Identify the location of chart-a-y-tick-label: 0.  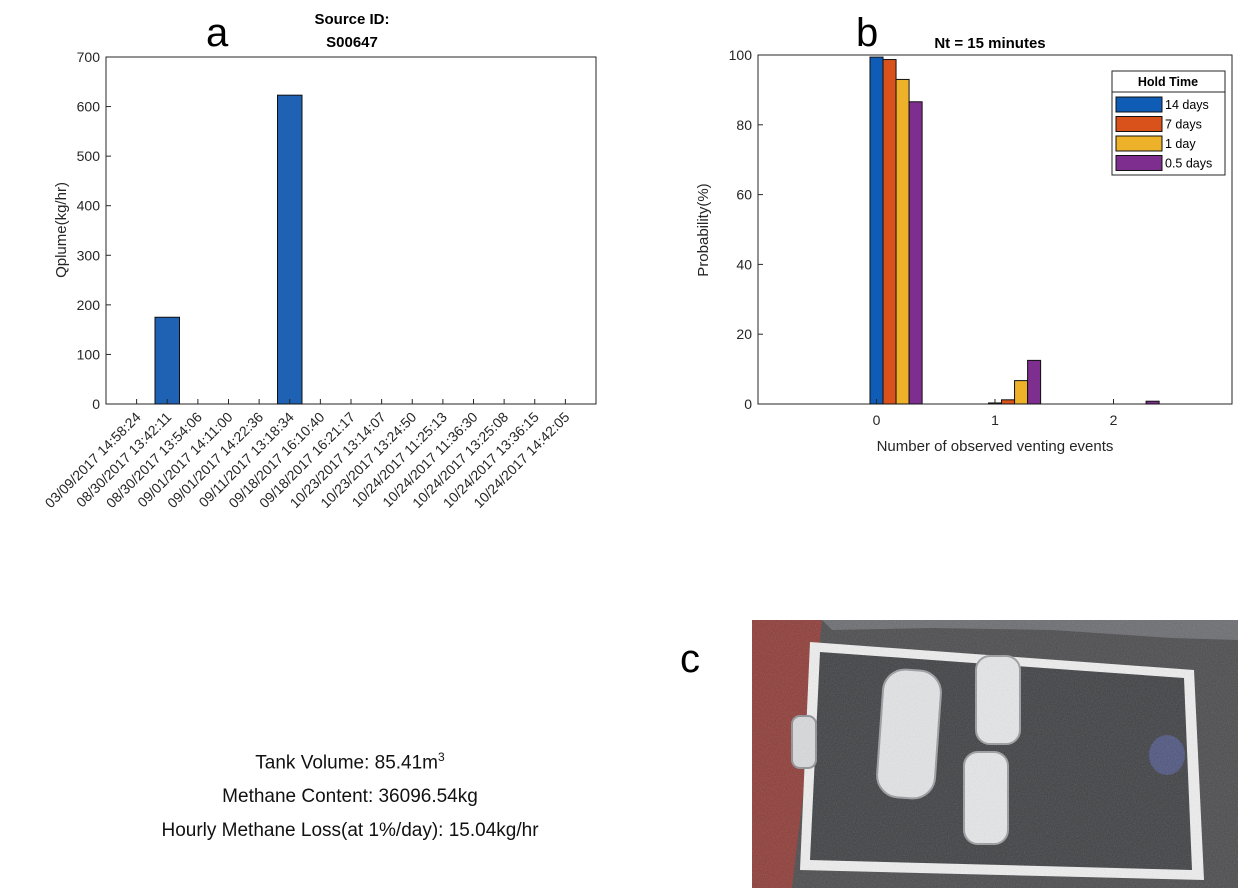
(96, 404).